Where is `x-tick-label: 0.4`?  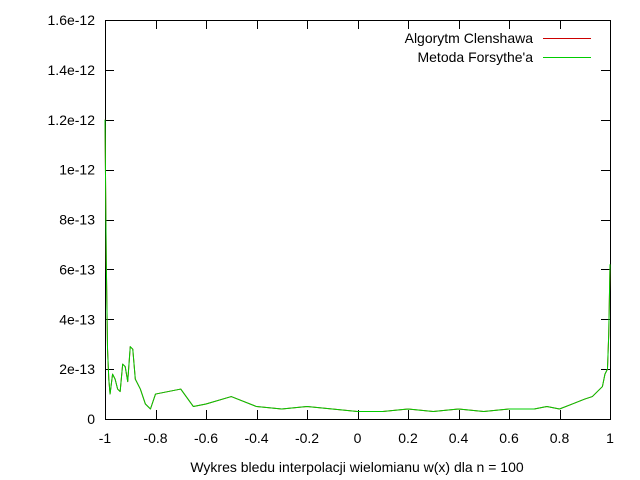 x-tick-label: 0.4 is located at coordinates (459, 438).